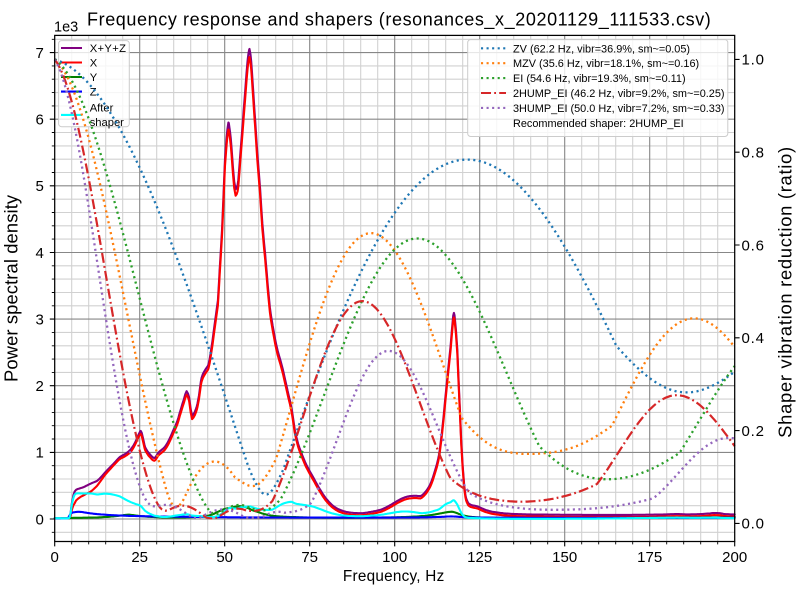  Describe the element at coordinates (39, 453) in the screenshot. I see `svg-text: 1` at that location.